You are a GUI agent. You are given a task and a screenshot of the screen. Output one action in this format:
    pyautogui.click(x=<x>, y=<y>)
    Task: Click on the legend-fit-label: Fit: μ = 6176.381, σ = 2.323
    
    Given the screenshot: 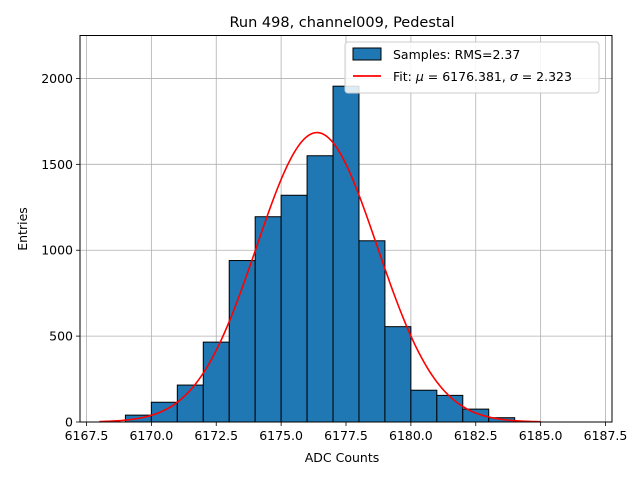 What is the action you would take?
    pyautogui.click(x=482, y=76)
    